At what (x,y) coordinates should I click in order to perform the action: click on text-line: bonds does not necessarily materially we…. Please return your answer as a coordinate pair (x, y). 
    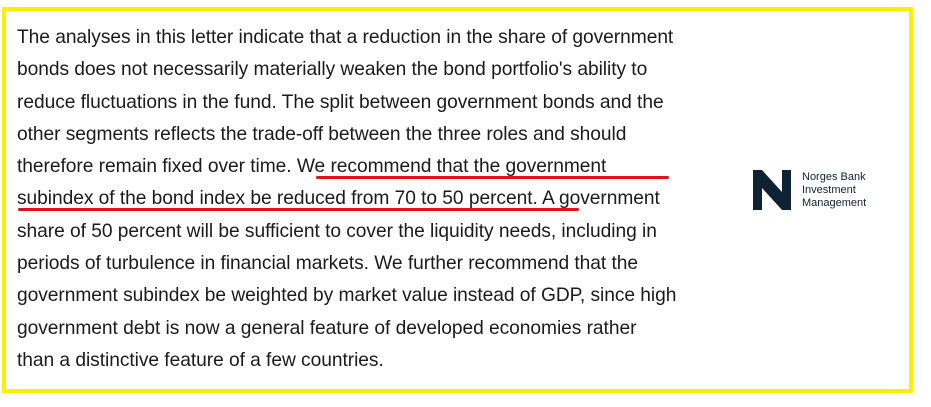
    Looking at the image, I should click on (332, 70).